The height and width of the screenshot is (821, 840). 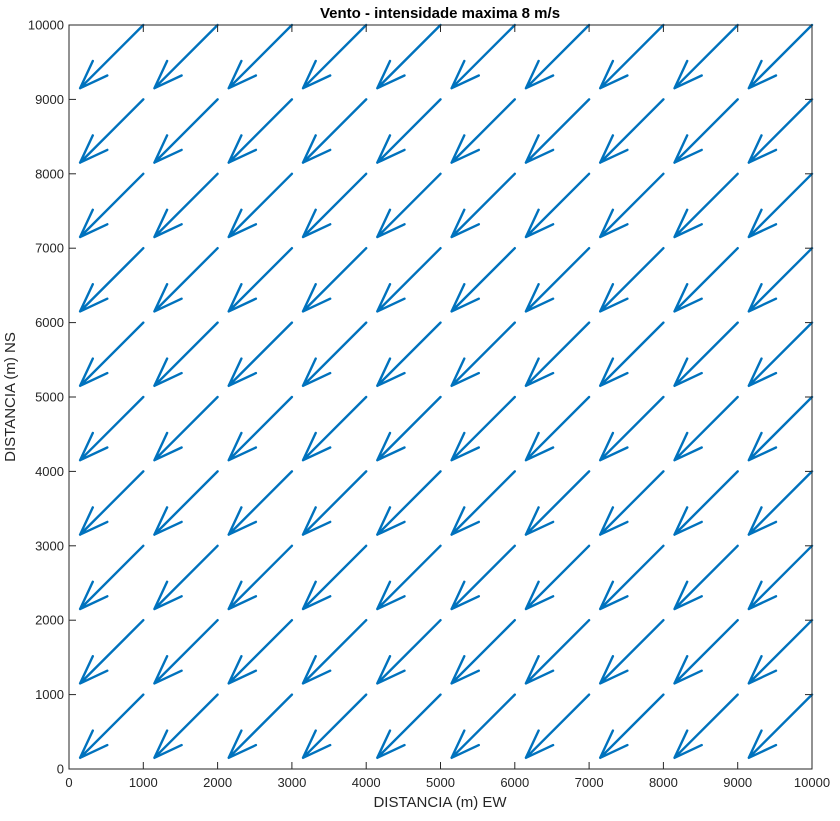 What do you see at coordinates (49, 99) in the screenshot?
I see `y-tick-label: 9000` at bounding box center [49, 99].